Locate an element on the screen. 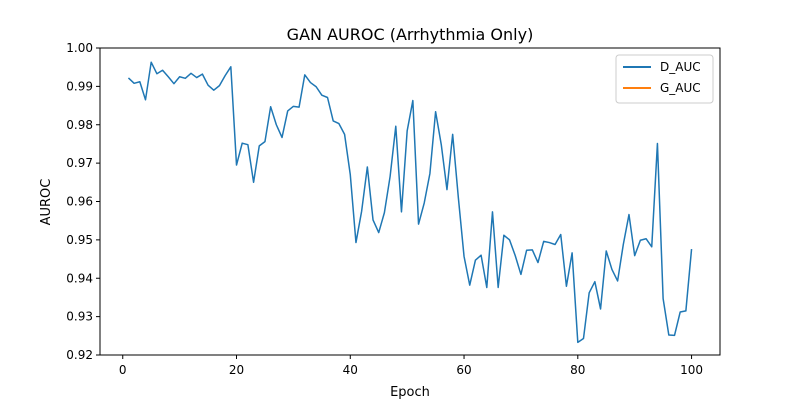  x-tick-label: 80 is located at coordinates (577, 370).